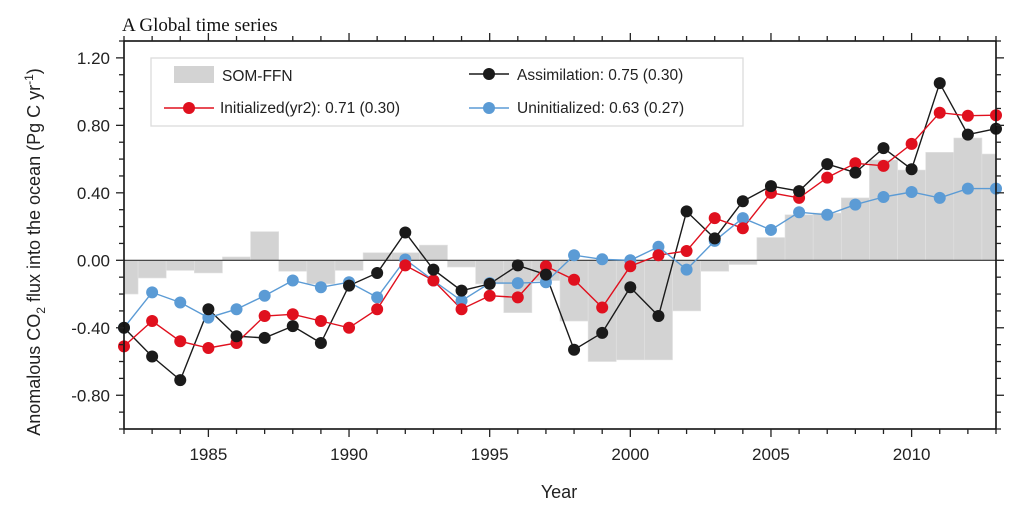 The height and width of the screenshot is (518, 1024). I want to click on bar-2011, so click(940, 206).